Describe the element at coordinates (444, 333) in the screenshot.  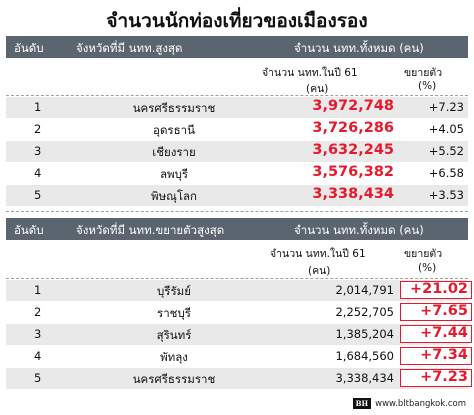
I see `growth-cell: +7.44` at that location.